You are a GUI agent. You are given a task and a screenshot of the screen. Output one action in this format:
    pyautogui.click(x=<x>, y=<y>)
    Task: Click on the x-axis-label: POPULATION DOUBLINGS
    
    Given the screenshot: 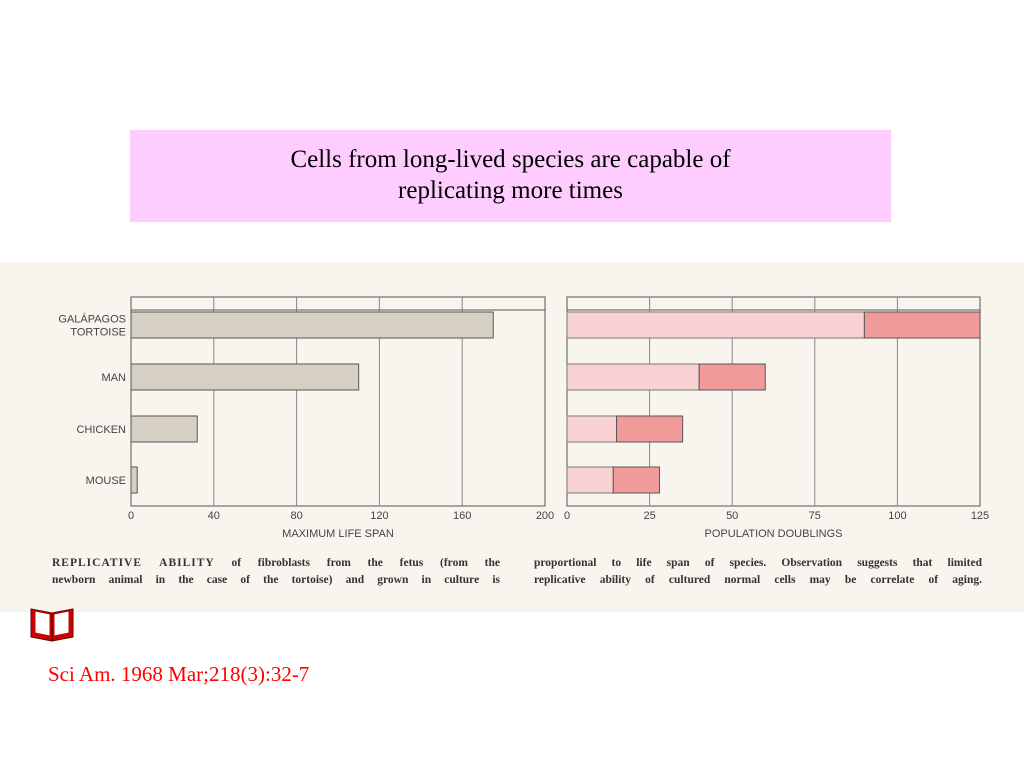 What is the action you would take?
    pyautogui.click(x=774, y=534)
    